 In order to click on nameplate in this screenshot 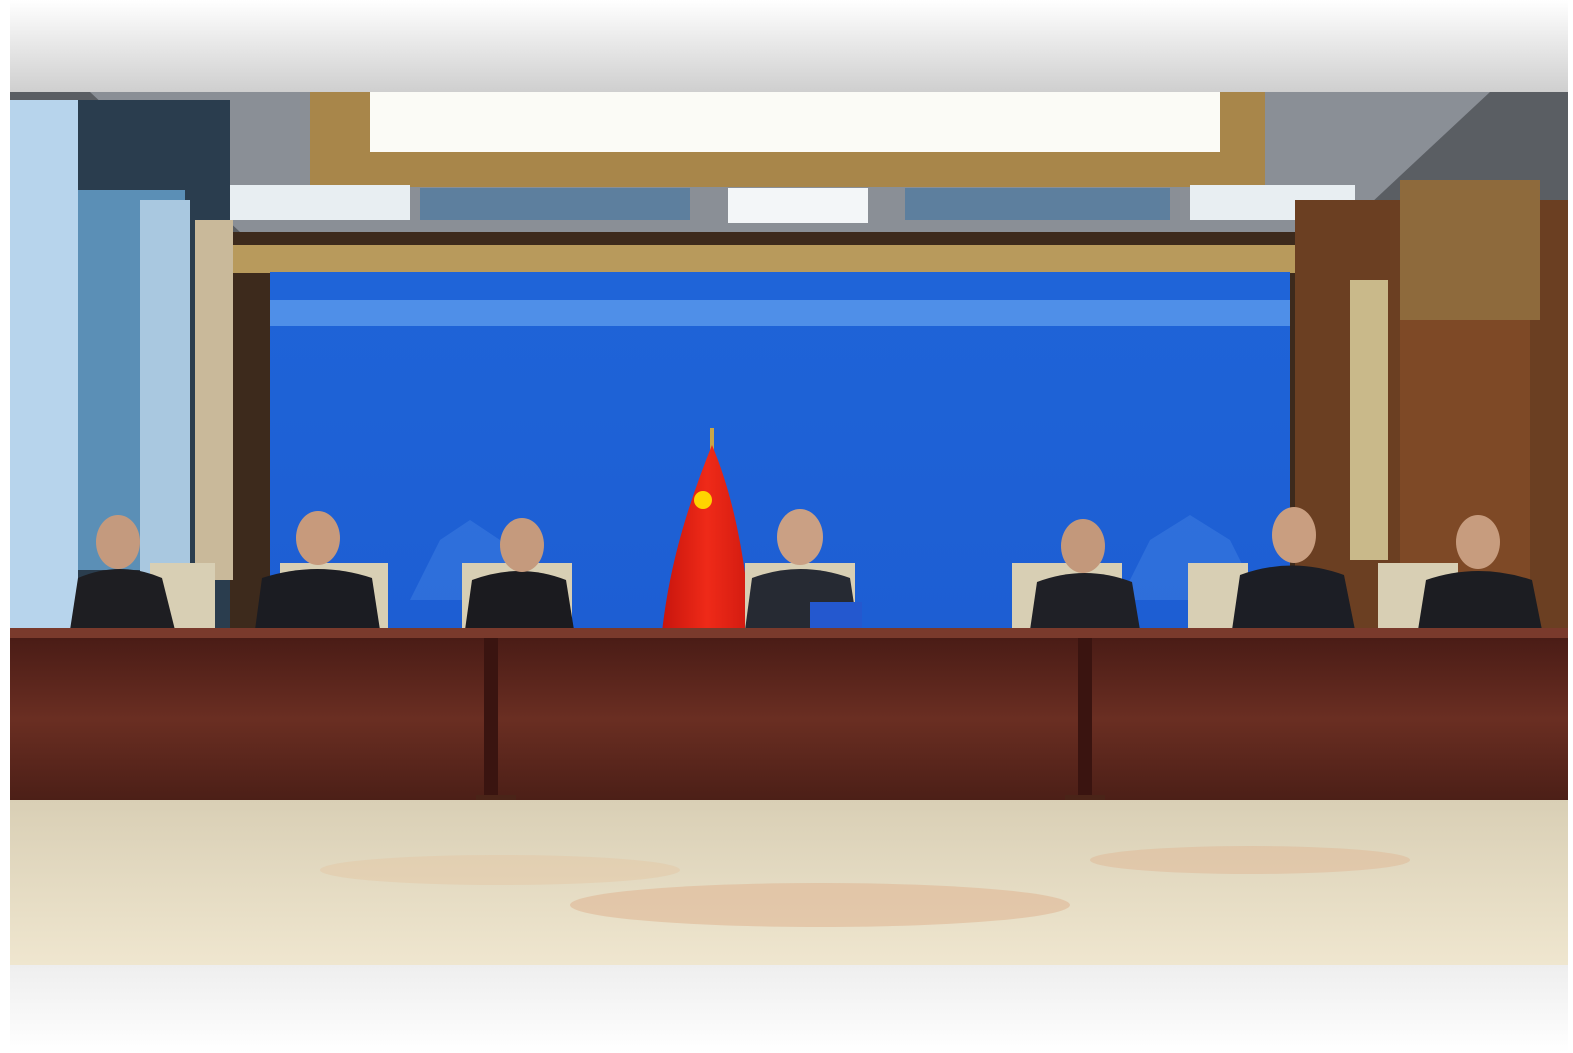, I will do `click(836, 616)`.